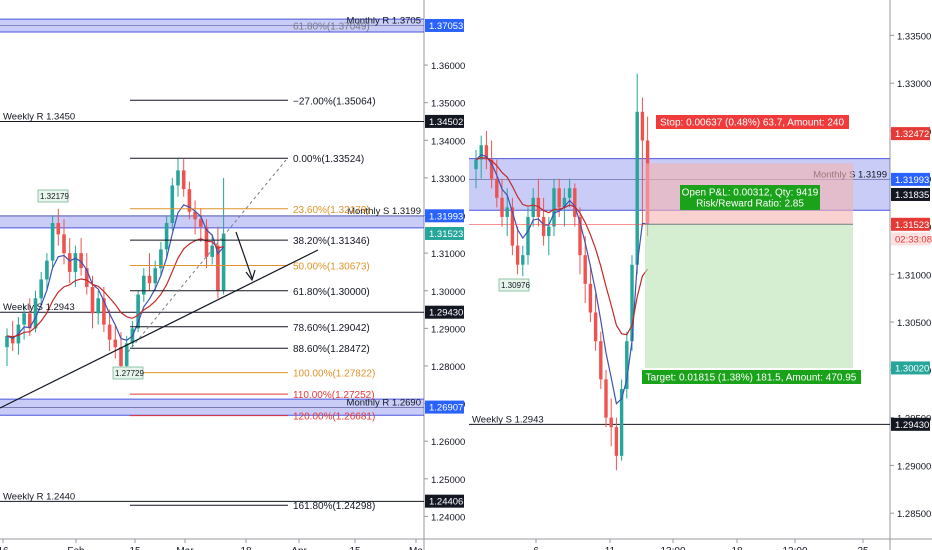  I want to click on price-badge-text: 1.31993, so click(446, 216).